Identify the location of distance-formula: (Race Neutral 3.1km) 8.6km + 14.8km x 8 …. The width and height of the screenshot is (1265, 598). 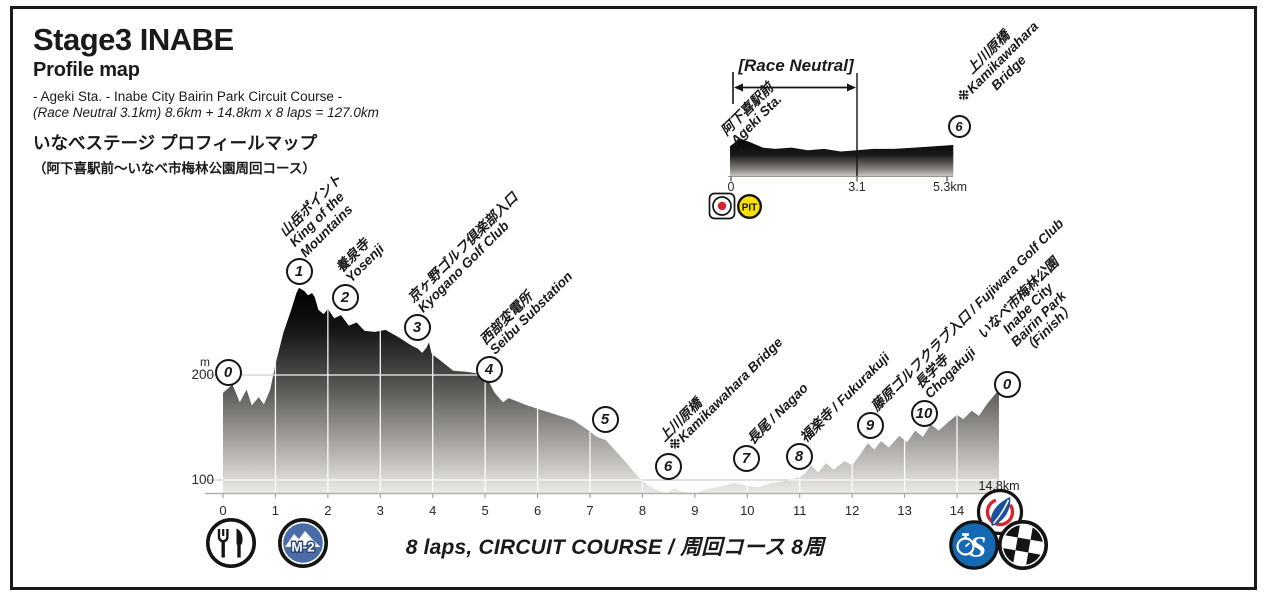
(206, 112).